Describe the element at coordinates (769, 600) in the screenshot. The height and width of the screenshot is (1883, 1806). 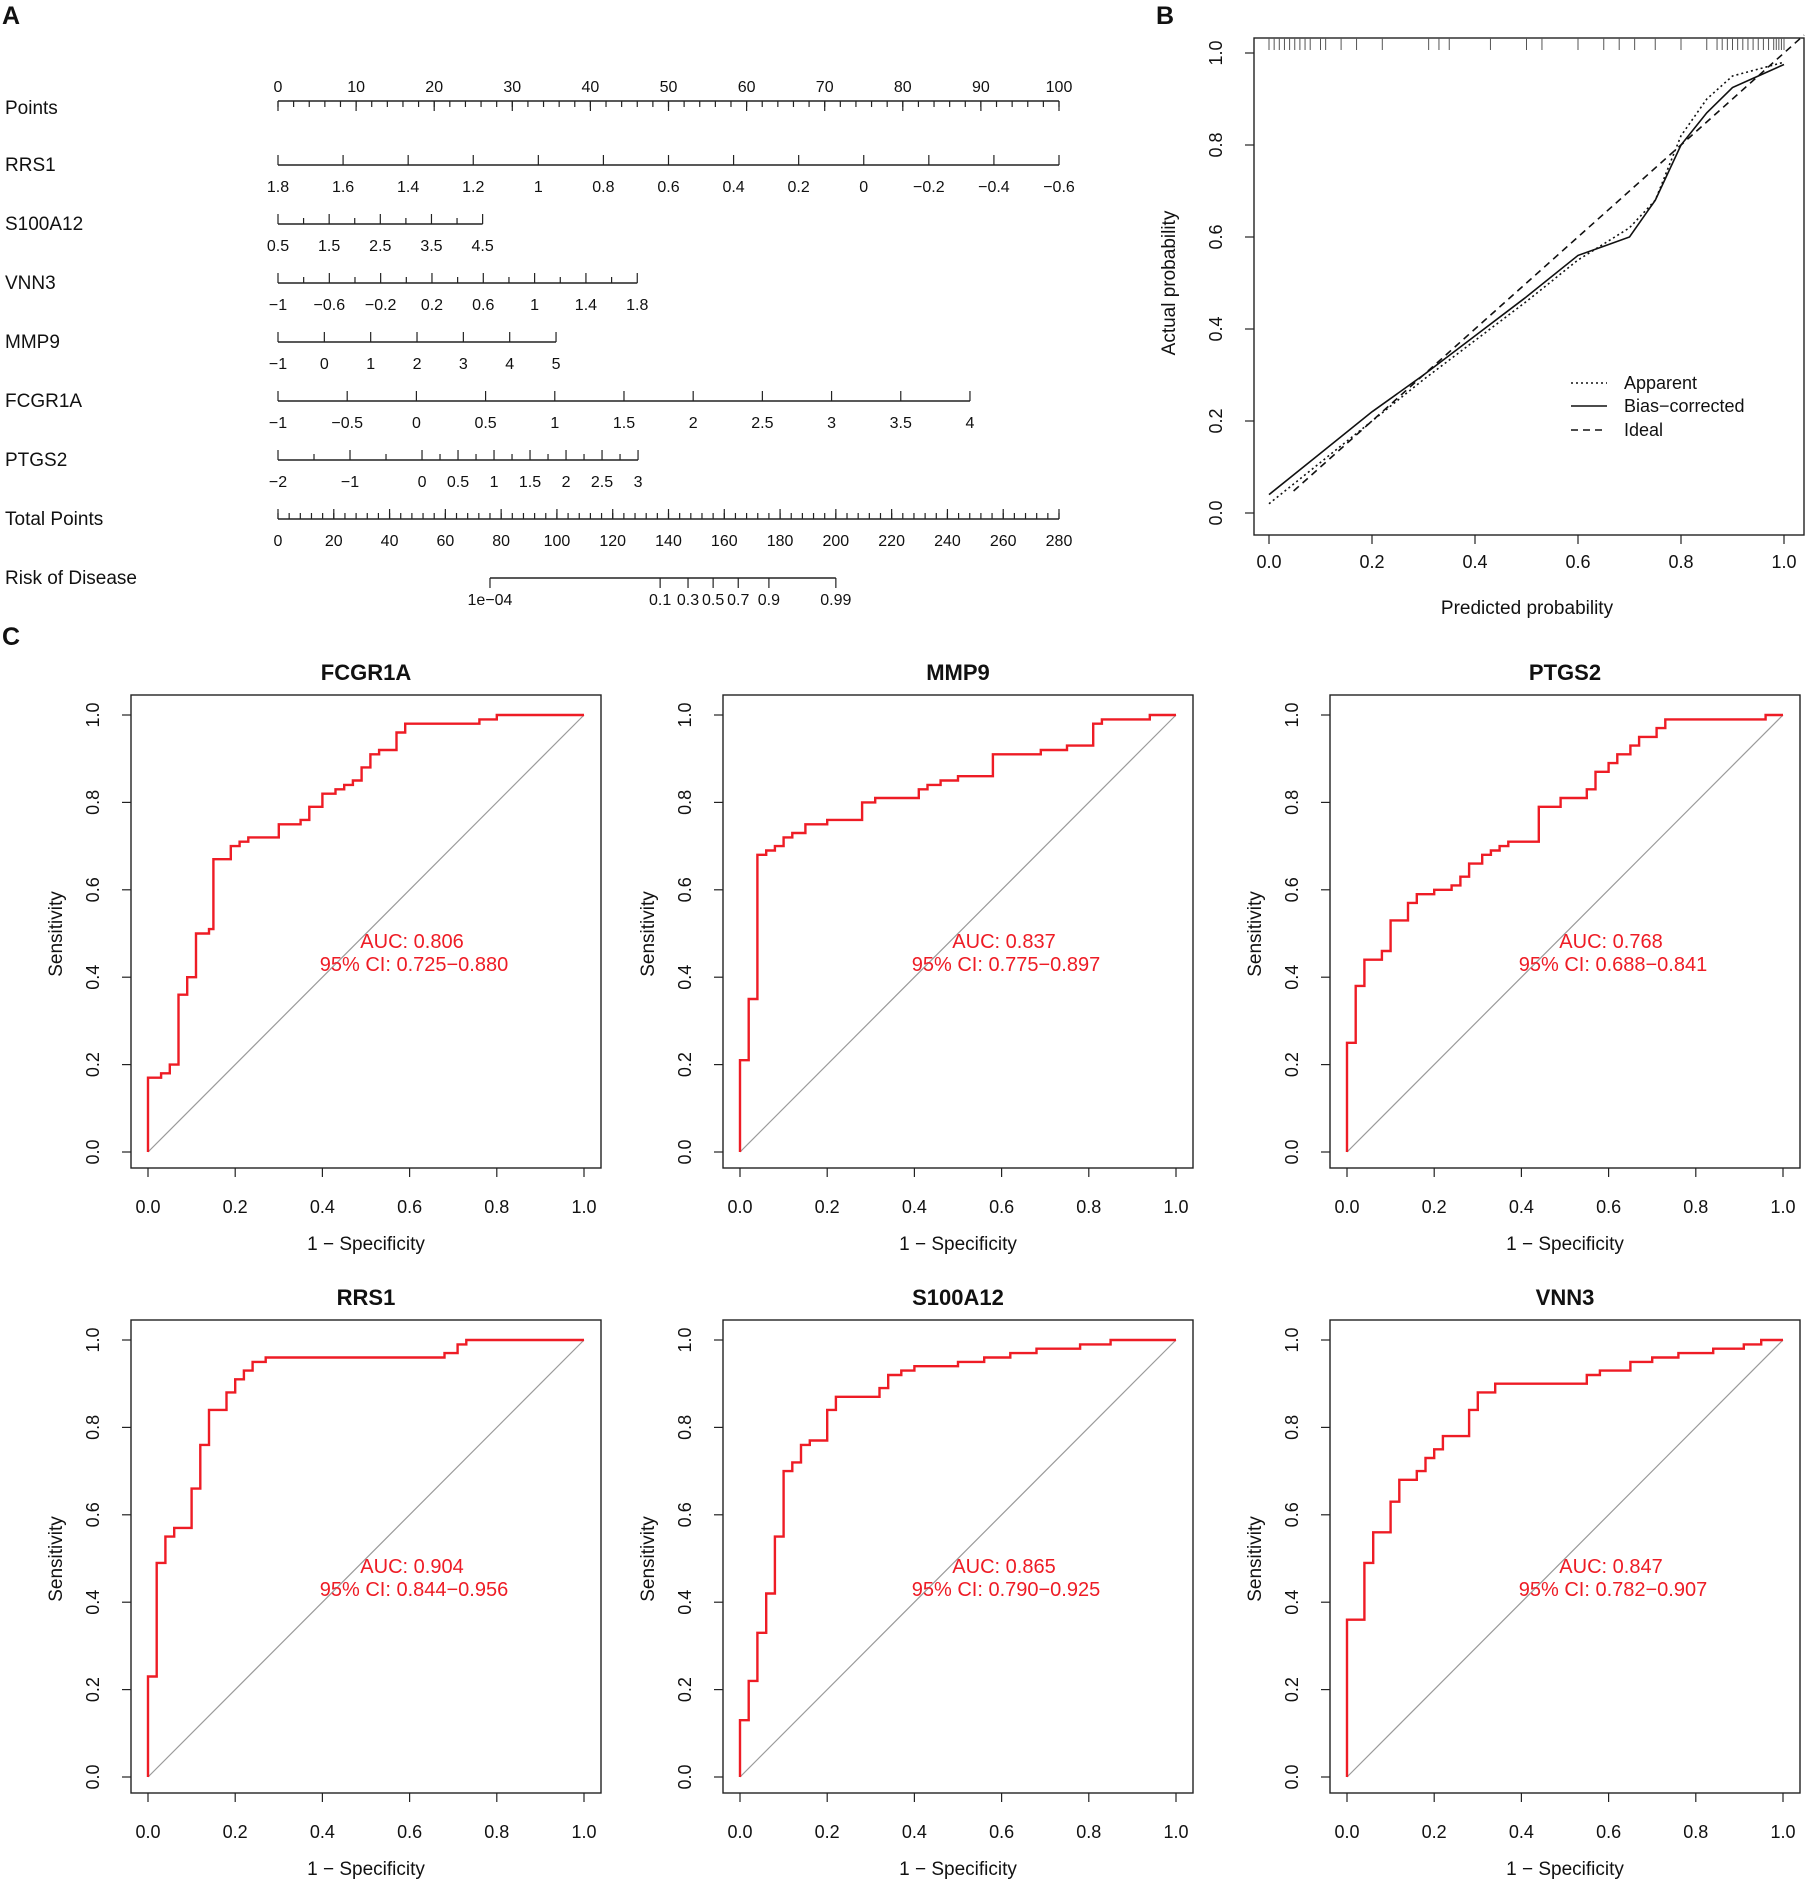
I see `tick-label-risk-of-disease: 0.9` at that location.